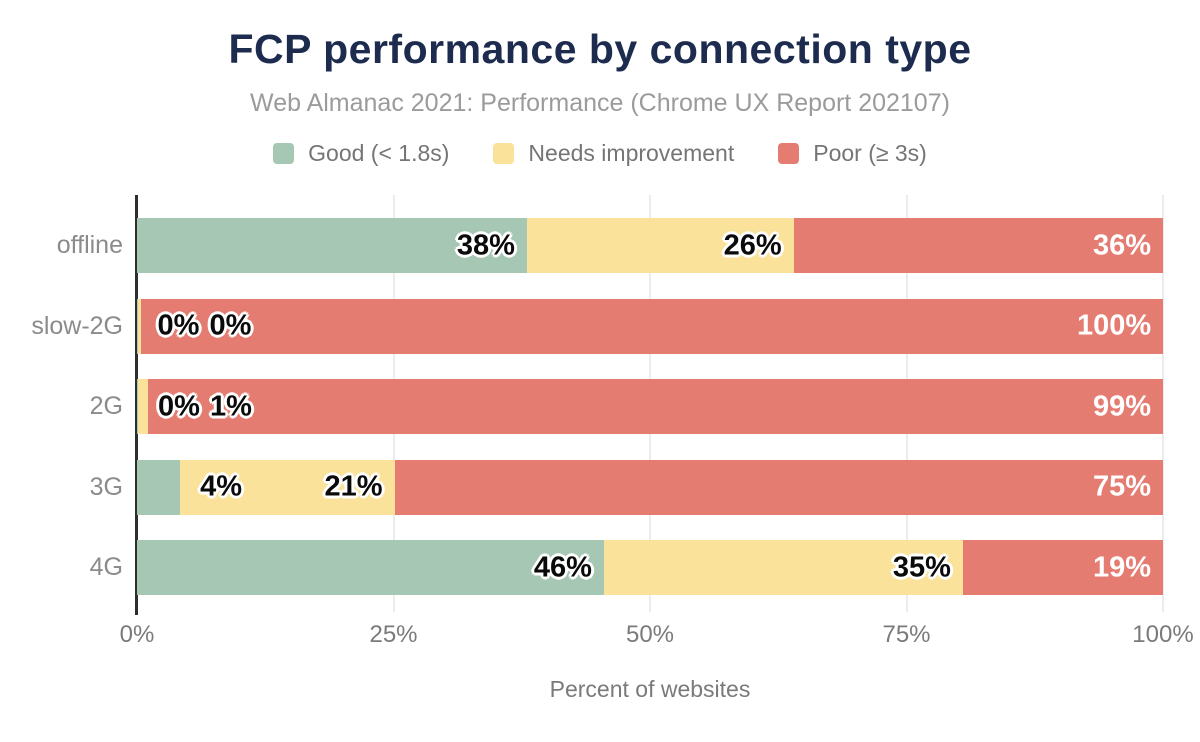 This screenshot has width=1200, height=742. What do you see at coordinates (1122, 406) in the screenshot?
I see `value-label-2G-Poor (≥ 3s): 99%` at bounding box center [1122, 406].